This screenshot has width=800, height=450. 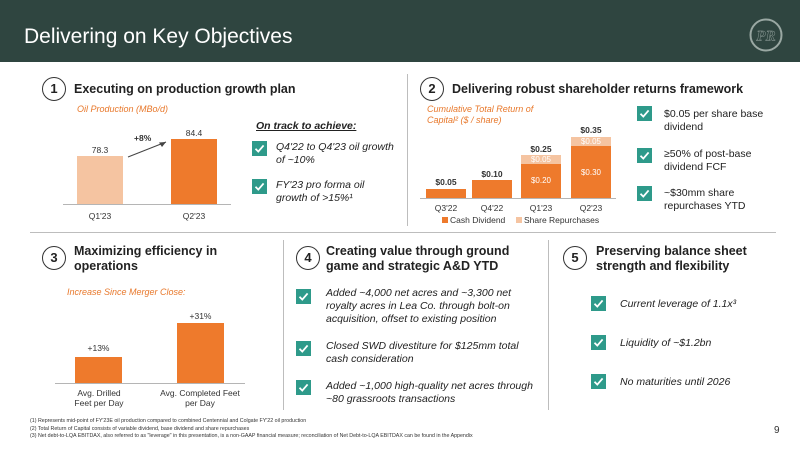 I want to click on value-label-completed: +31%, so click(x=200, y=316).